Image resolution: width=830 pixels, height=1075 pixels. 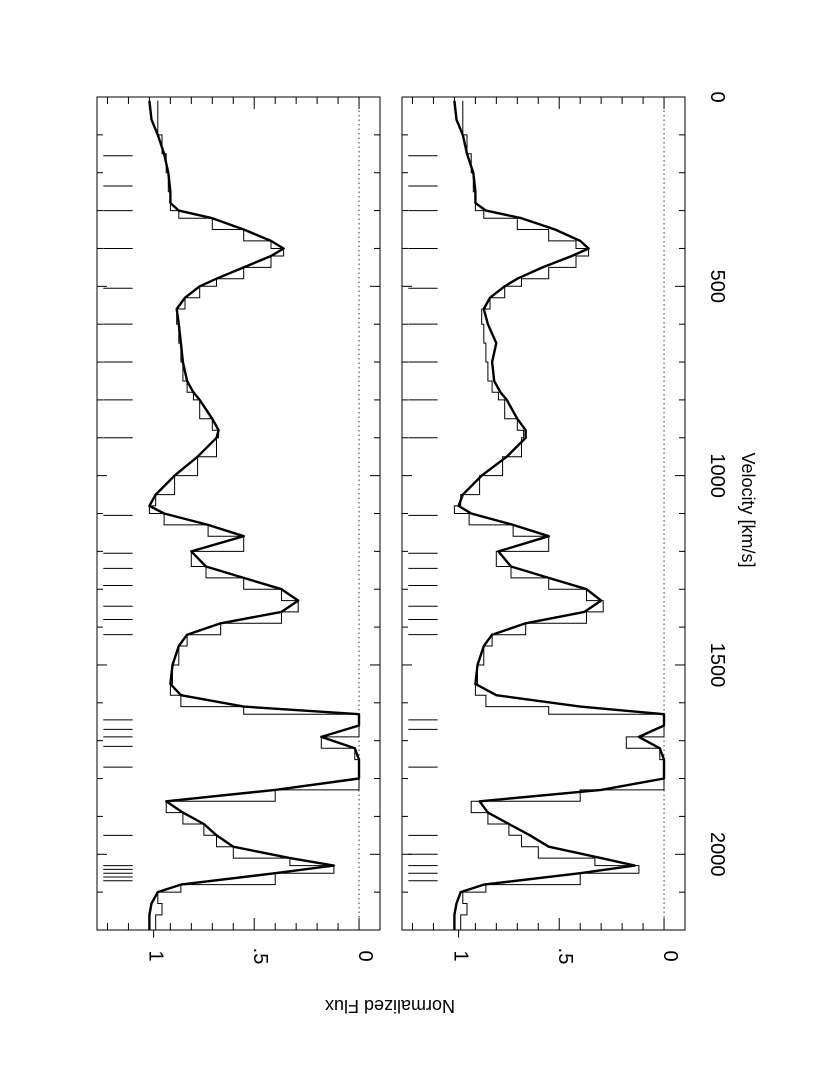 I want to click on flux-axis-label: Normalized Flux, so click(x=390, y=1006).